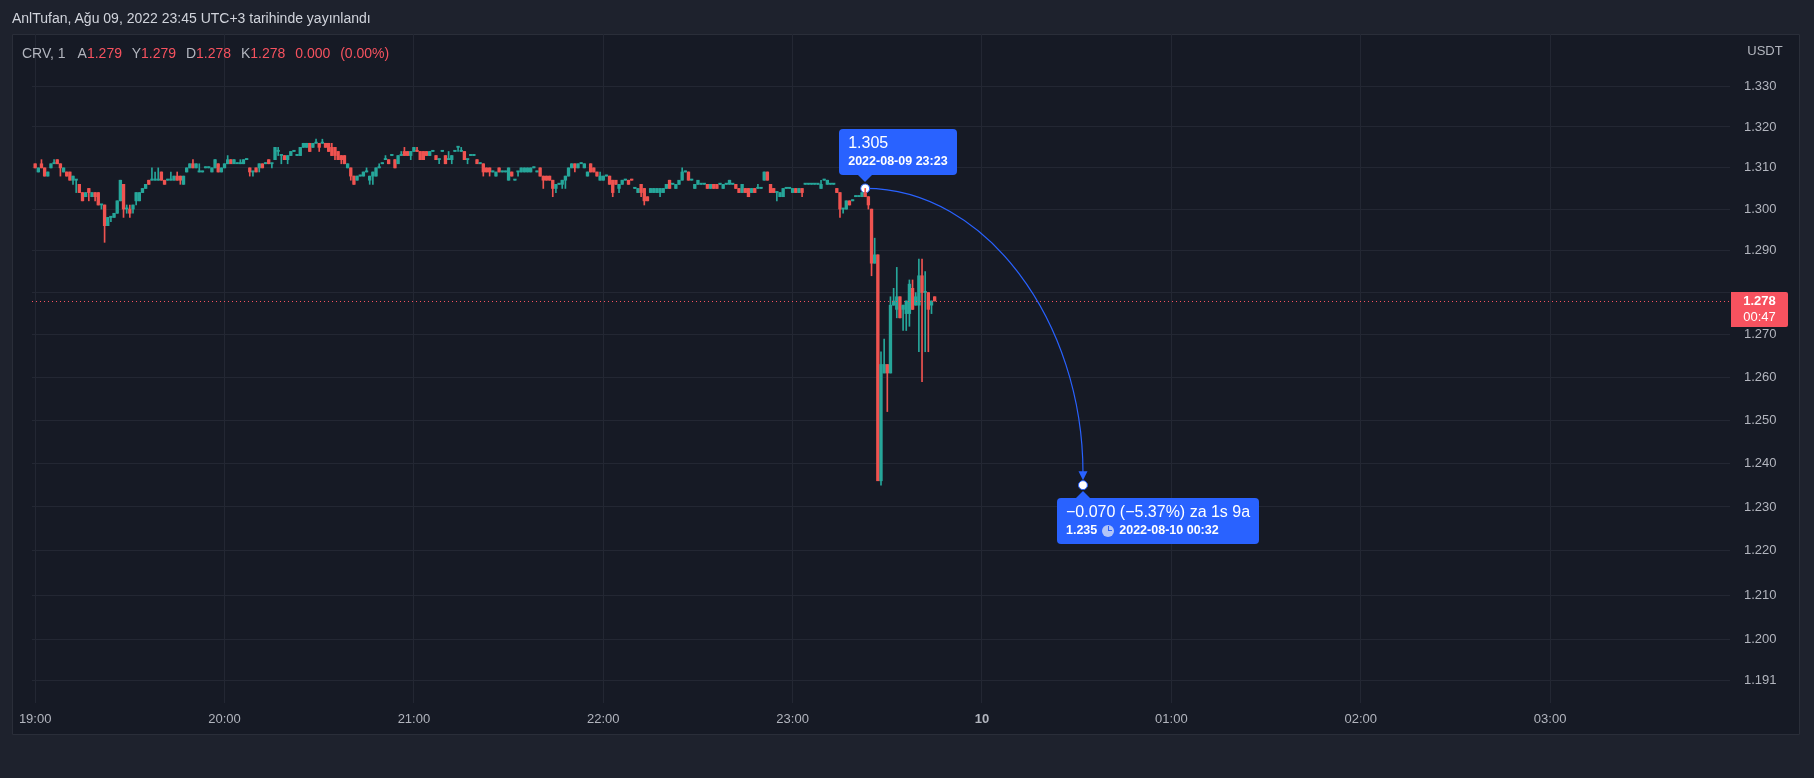 The width and height of the screenshot is (1814, 778). I want to click on x-tick-label: 02:00, so click(1361, 719).